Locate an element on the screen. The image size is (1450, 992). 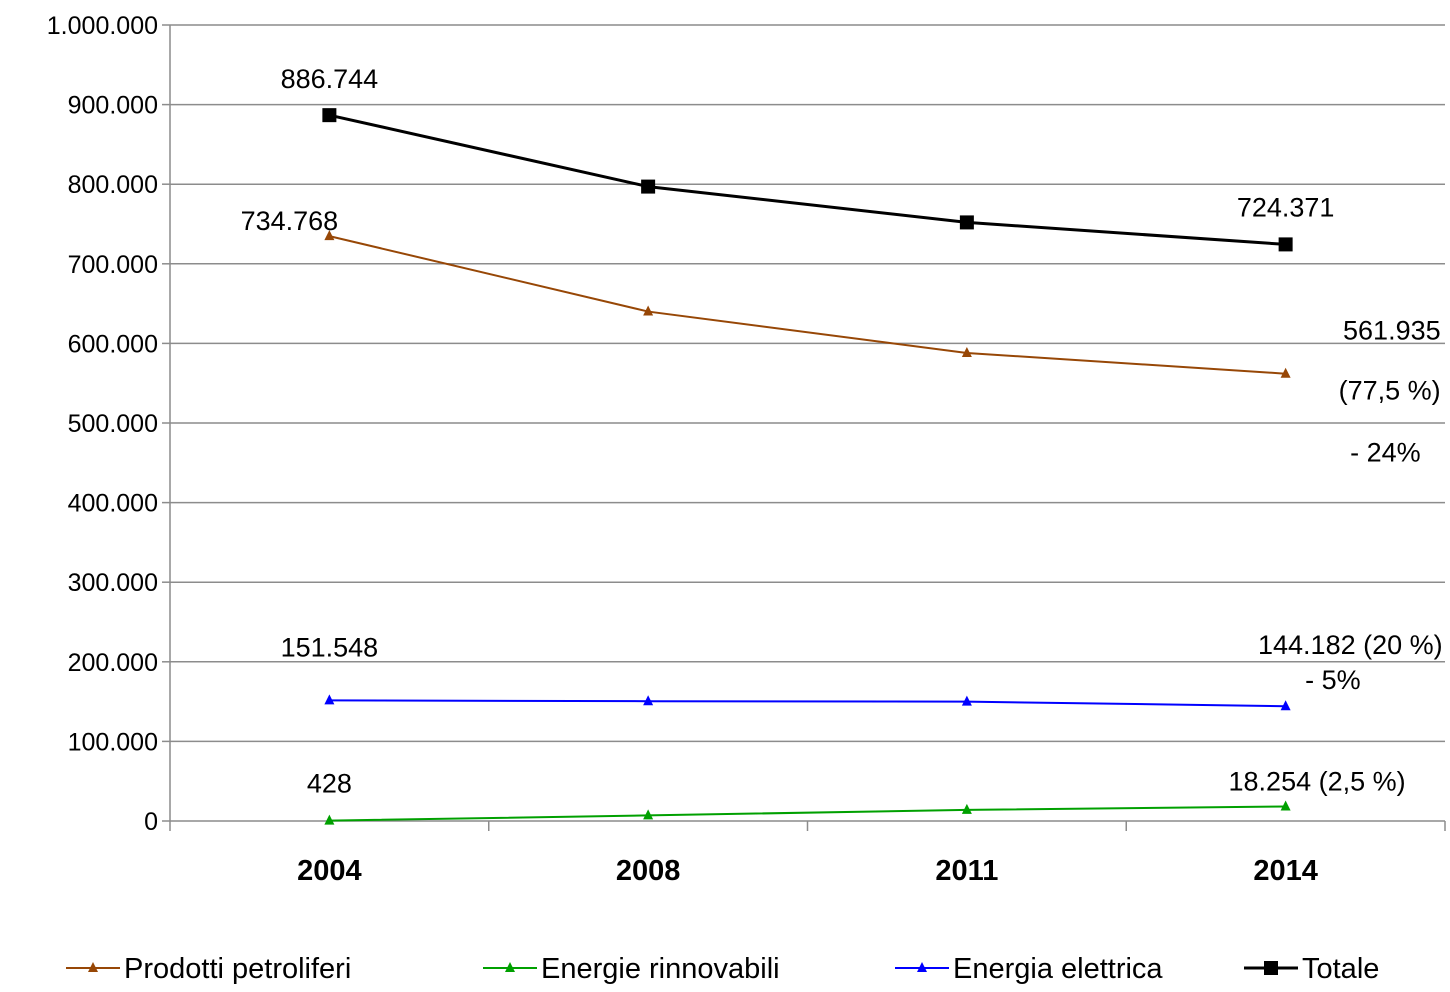
data-label: - 24% is located at coordinates (1385, 453).